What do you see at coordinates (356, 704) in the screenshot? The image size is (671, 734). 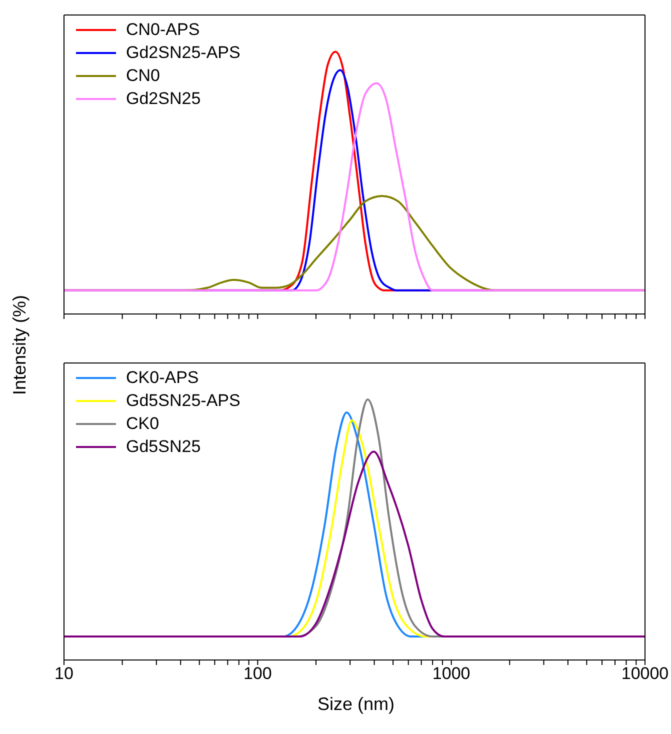 I see `x-axis-title: Size (nm)` at bounding box center [356, 704].